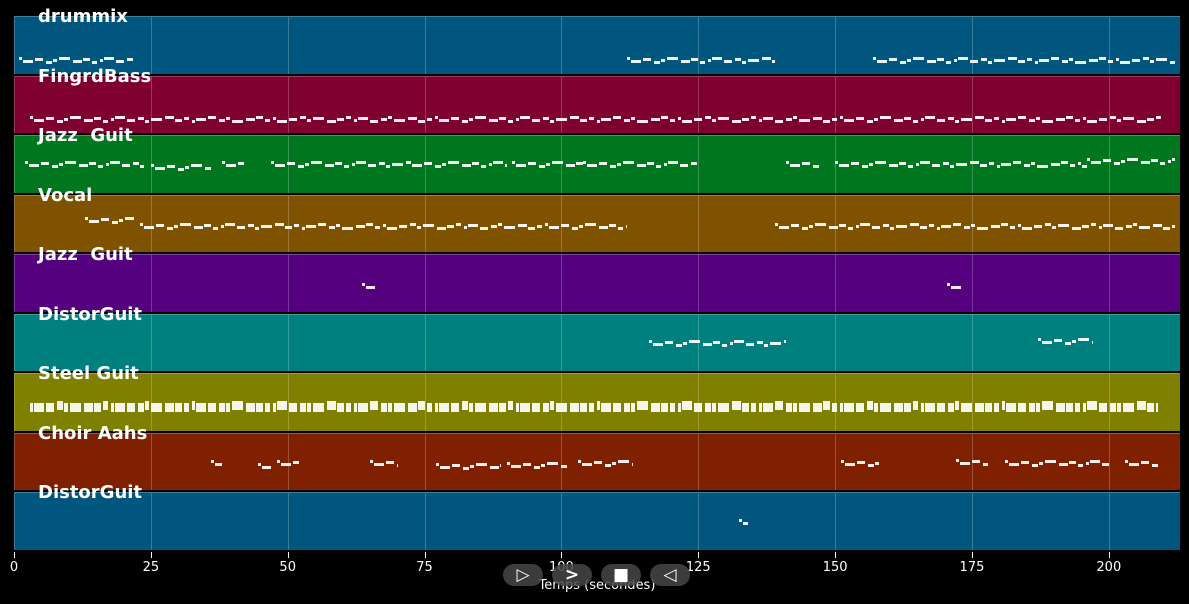  I want to click on track-label: Choir Aahs, so click(93, 433).